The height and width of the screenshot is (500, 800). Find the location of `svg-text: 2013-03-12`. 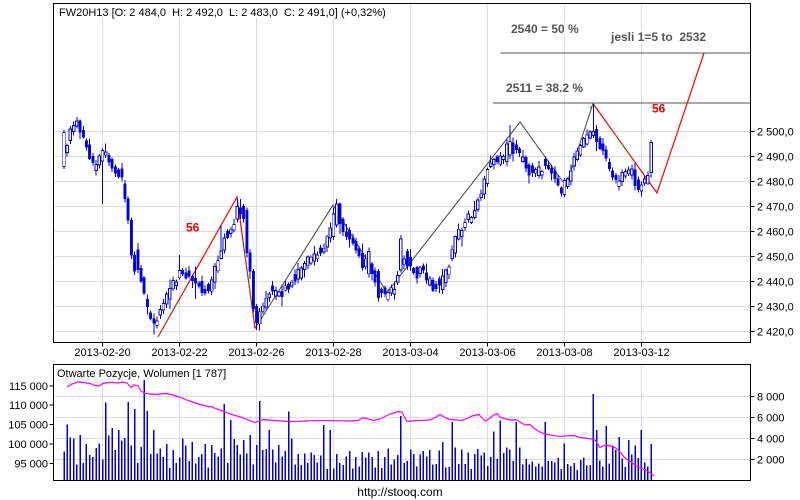

svg-text: 2013-03-12 is located at coordinates (641, 353).